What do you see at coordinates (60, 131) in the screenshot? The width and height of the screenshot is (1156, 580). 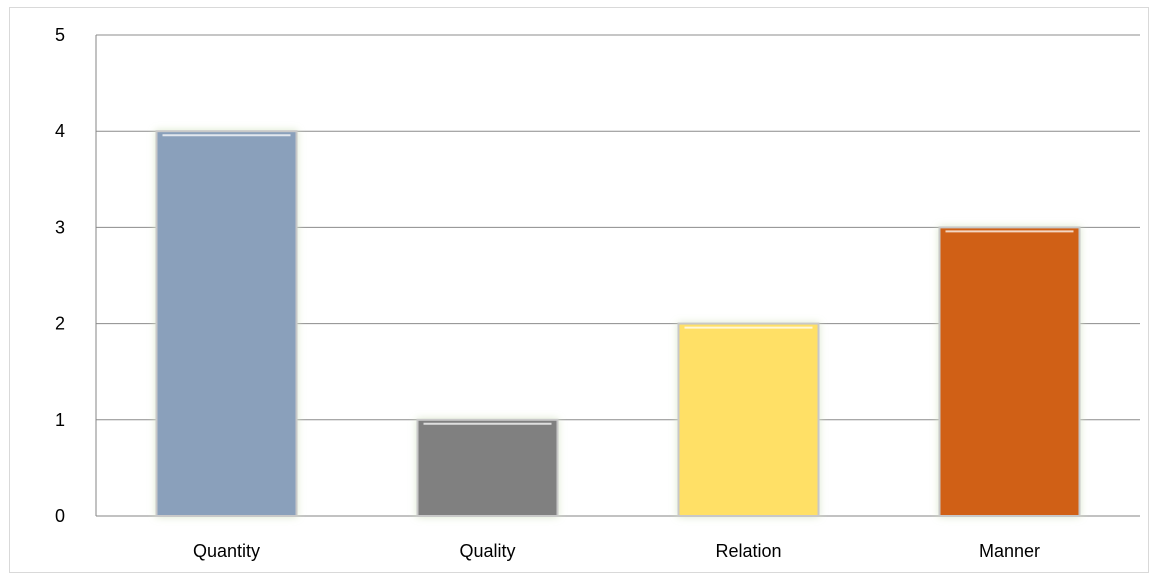 I see `y-tick-label: 4` at bounding box center [60, 131].